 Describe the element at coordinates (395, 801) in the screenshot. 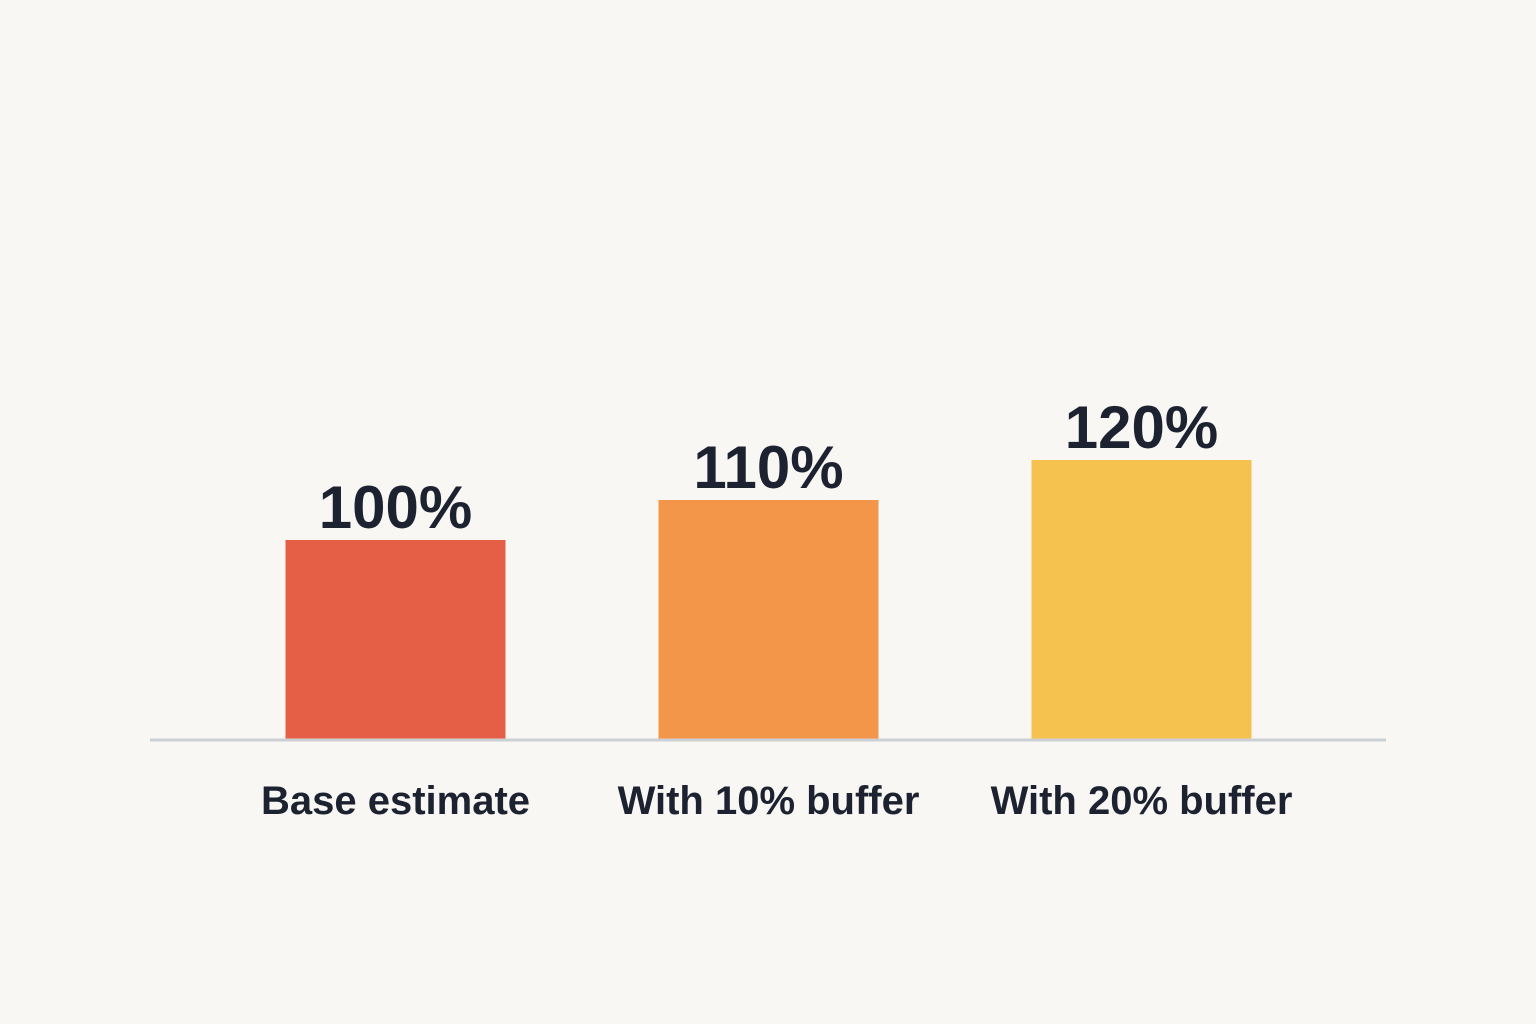

I see `x-tick-label: Base estimate` at that location.